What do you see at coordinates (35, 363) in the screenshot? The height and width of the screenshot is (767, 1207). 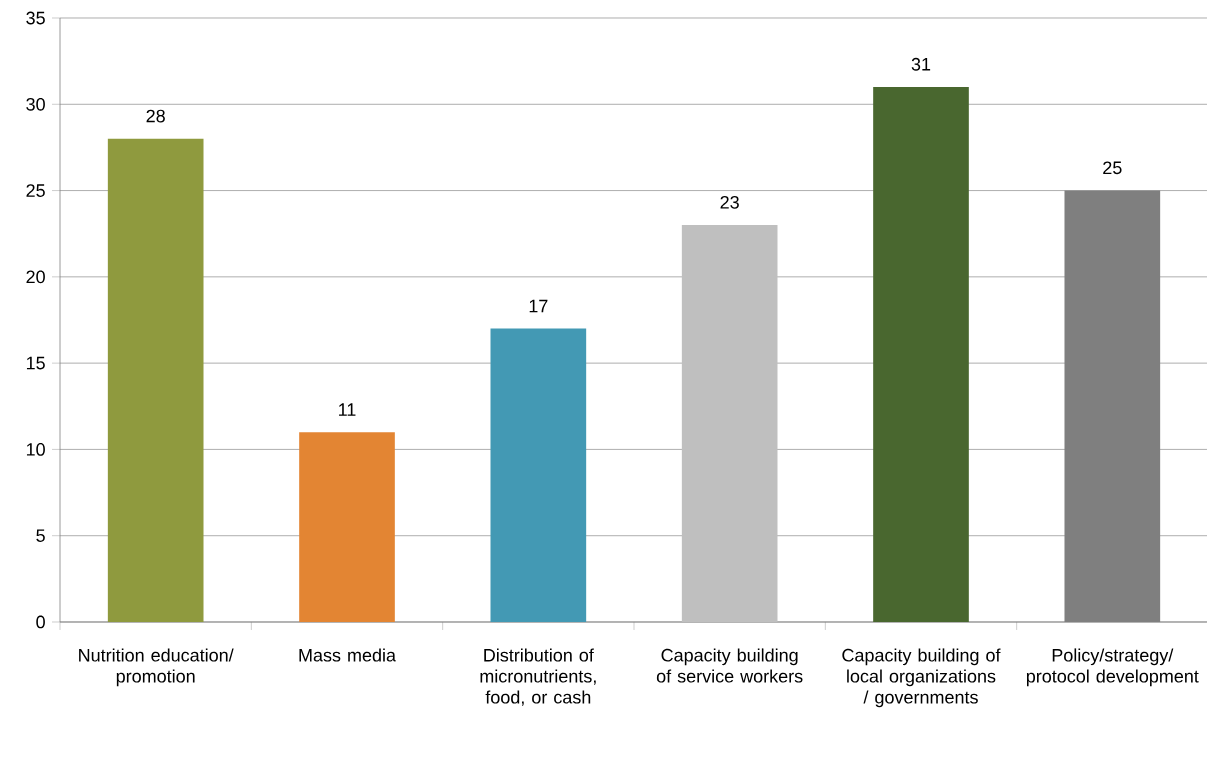 I see `y-tick-label: 15` at bounding box center [35, 363].